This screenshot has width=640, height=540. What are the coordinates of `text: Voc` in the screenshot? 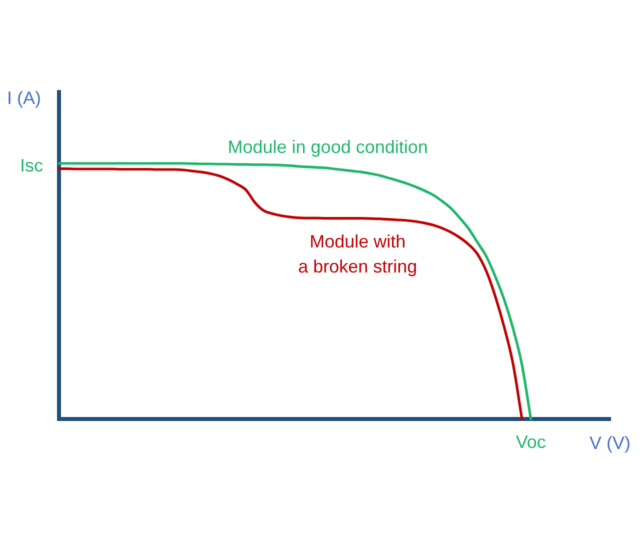 It's located at (531, 442).